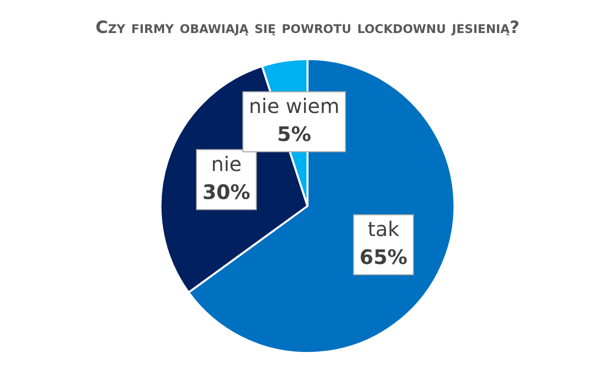 This screenshot has height=366, width=615. Describe the element at coordinates (294, 106) in the screenshot. I see `slice-label: nie wiem` at that location.